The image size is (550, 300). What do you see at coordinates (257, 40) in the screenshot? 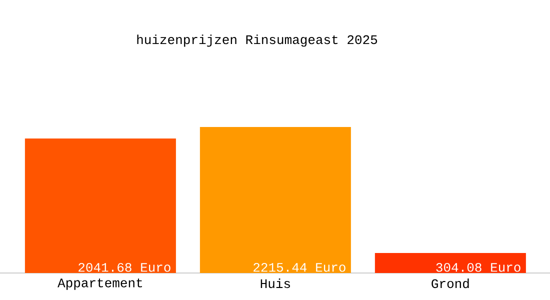
I see `chart-title: huizenprijzen Rinsumageast 2025` at bounding box center [257, 40].